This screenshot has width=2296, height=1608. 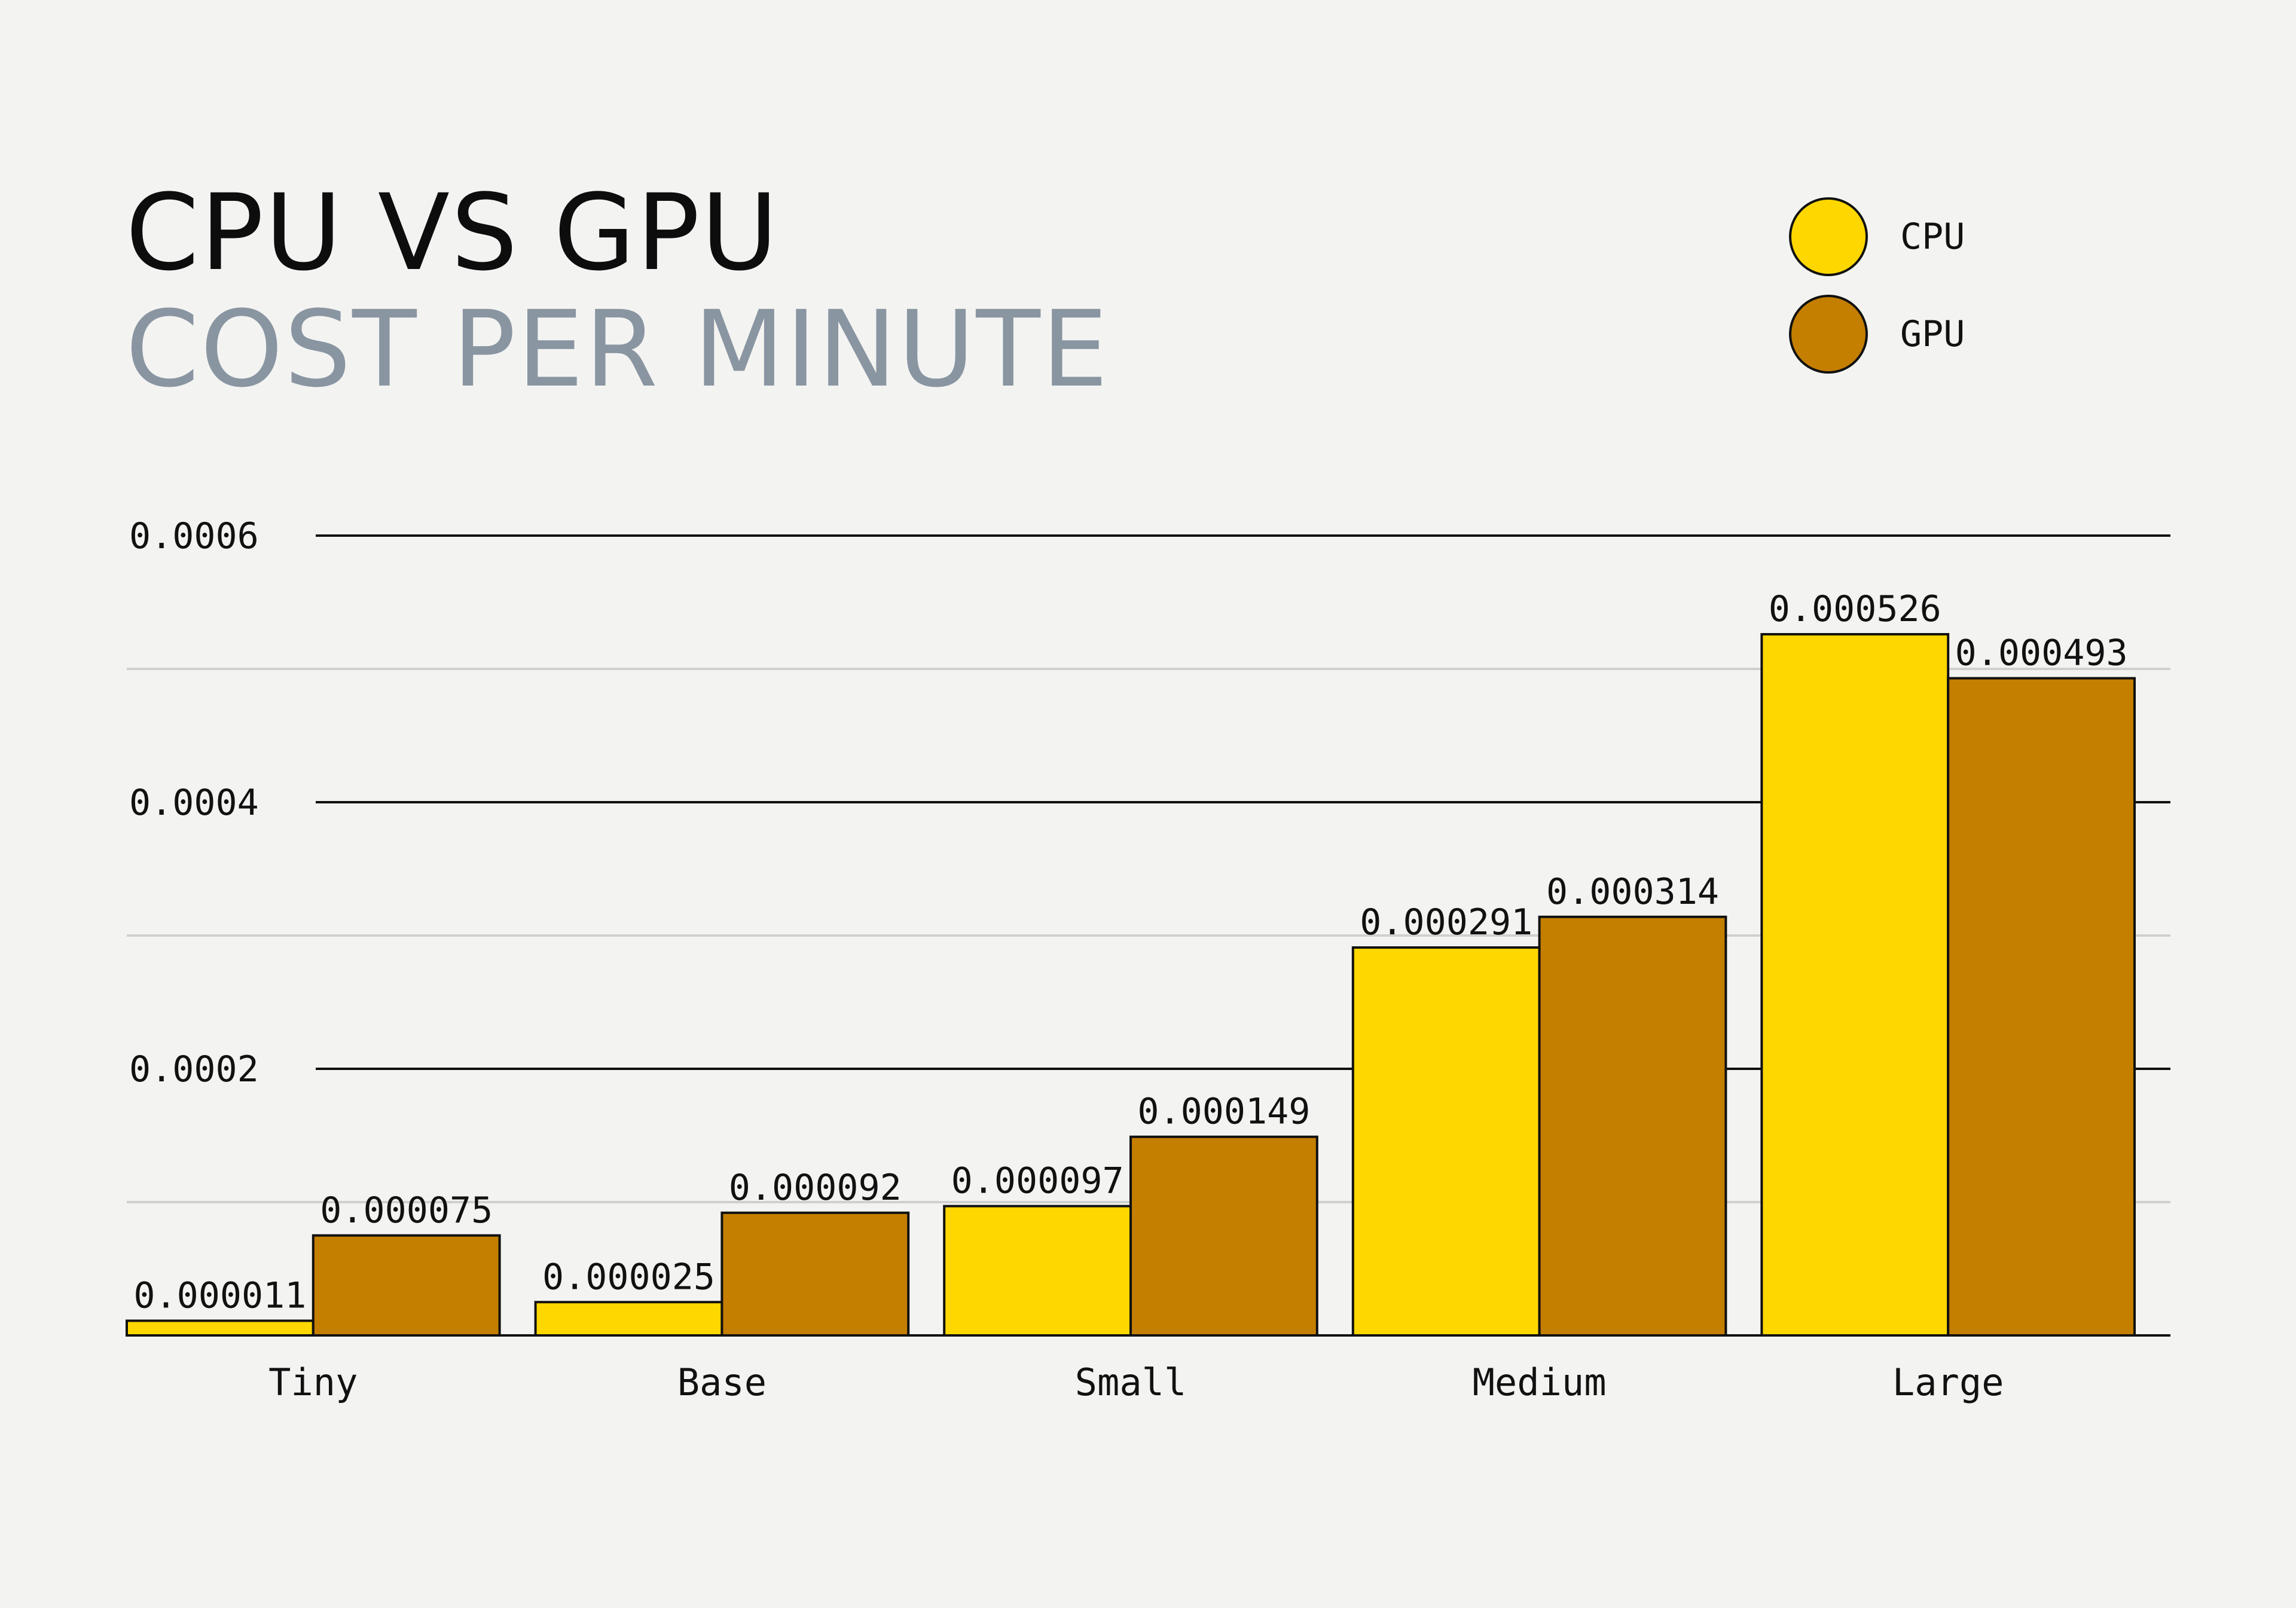 What do you see at coordinates (1828, 236) in the screenshot?
I see `legend-swatch-cpu` at bounding box center [1828, 236].